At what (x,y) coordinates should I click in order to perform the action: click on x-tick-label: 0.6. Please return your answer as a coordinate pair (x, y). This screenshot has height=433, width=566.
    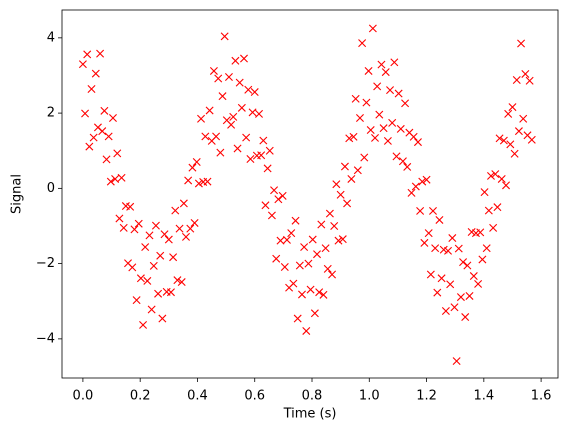
    Looking at the image, I should click on (254, 396).